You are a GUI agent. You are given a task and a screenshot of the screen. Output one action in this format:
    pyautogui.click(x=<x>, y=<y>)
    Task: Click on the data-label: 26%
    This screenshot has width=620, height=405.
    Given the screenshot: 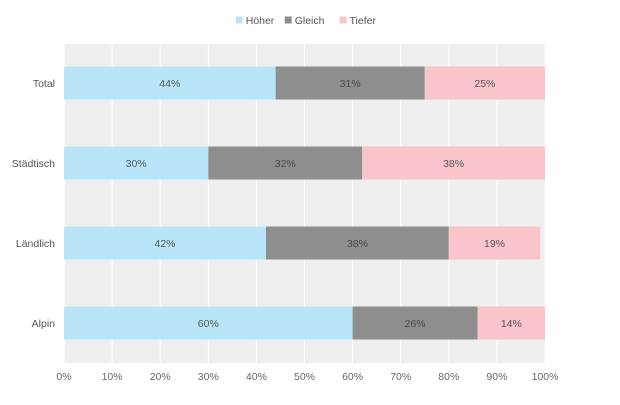 What is the action you would take?
    pyautogui.click(x=415, y=324)
    